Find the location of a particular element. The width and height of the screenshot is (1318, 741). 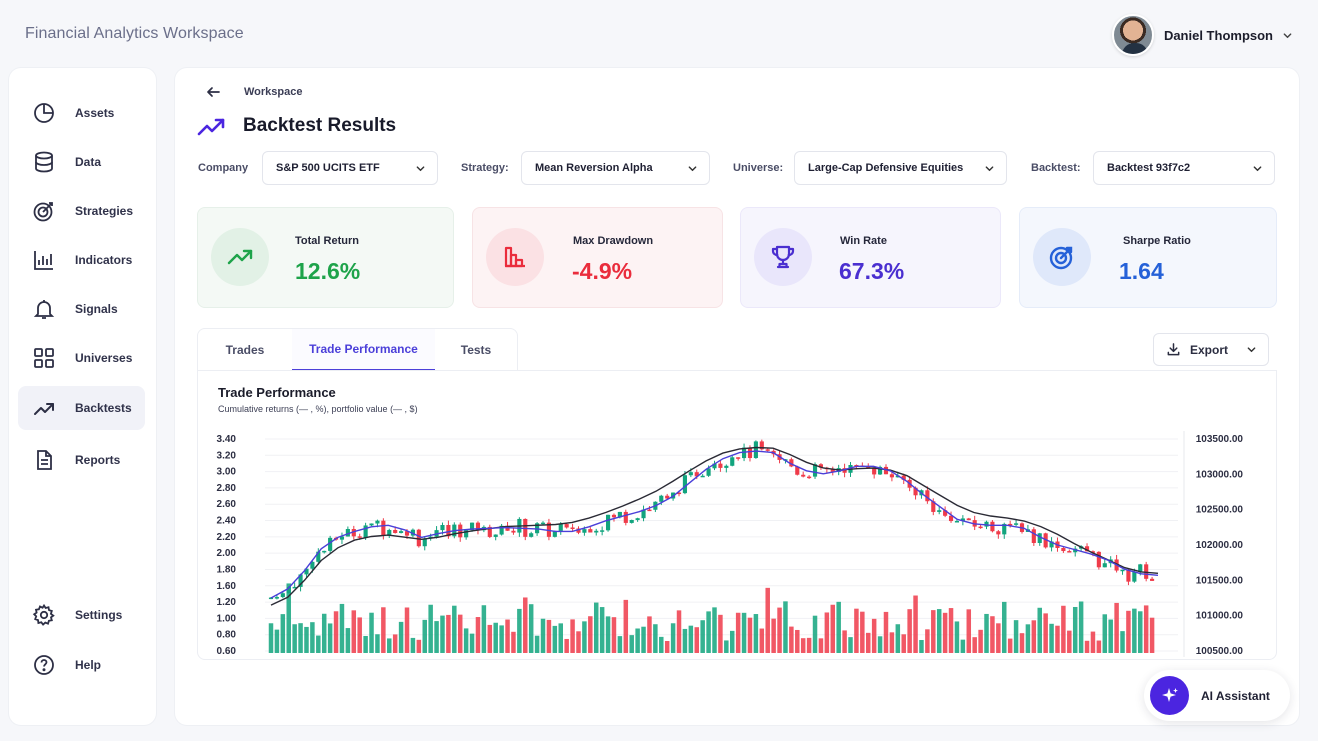

sidebar-item-assets: Assets is located at coordinates (81, 113).